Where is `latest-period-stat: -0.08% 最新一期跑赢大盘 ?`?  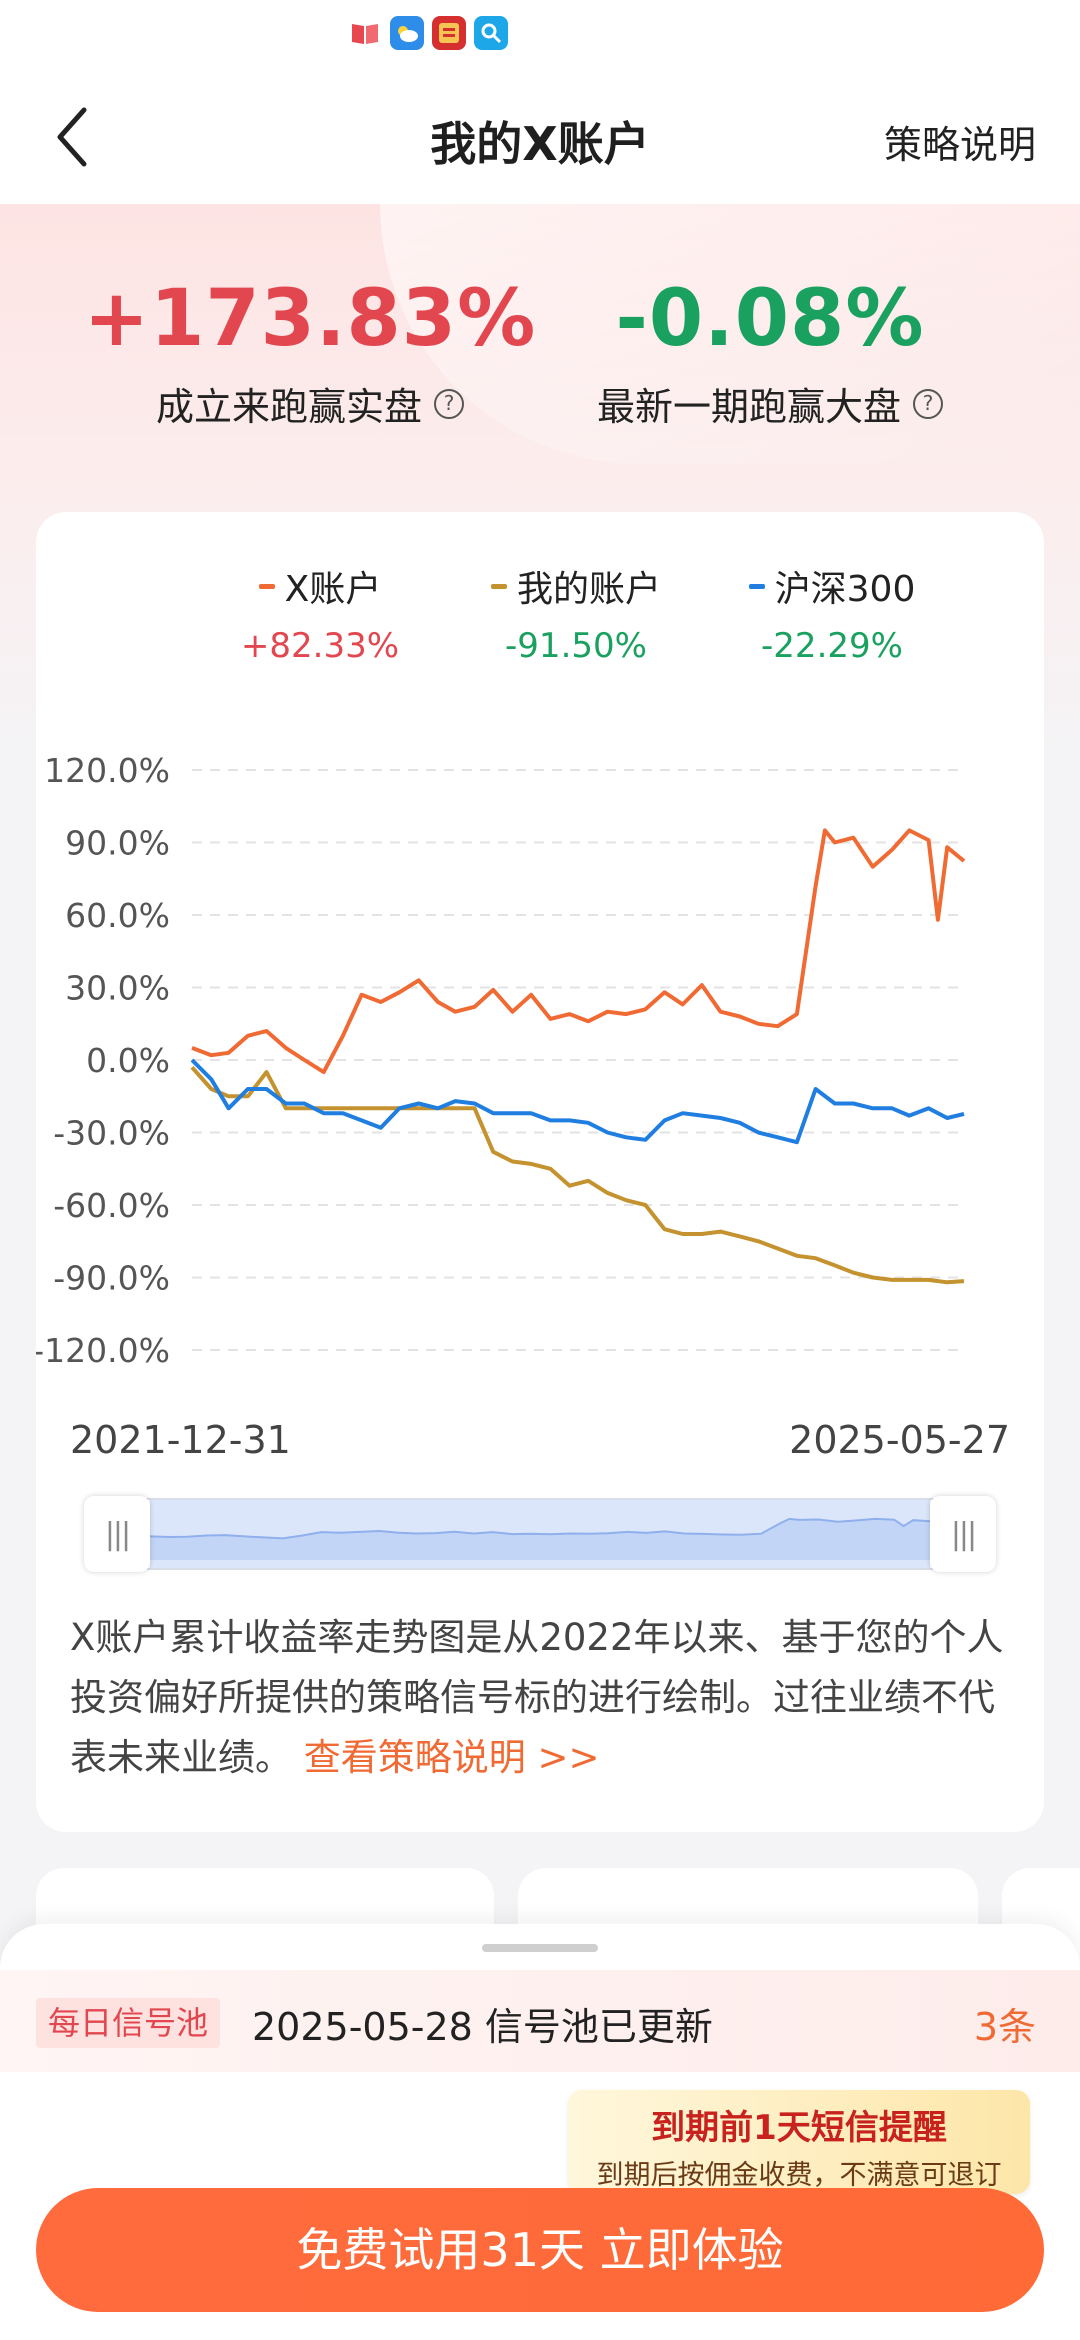 latest-period-stat: -0.08% 最新一期跑赢大盘 ? is located at coordinates (770, 352).